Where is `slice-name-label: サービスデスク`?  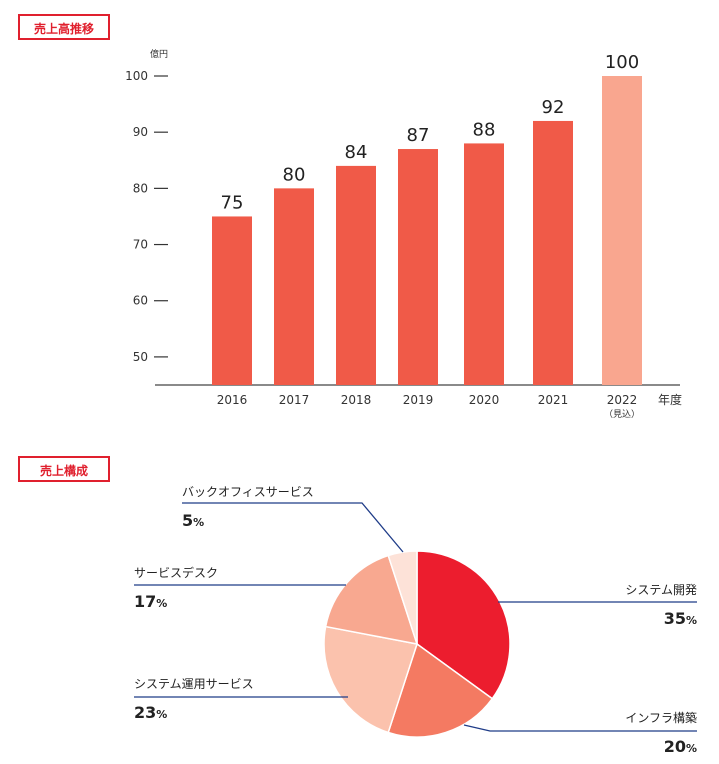 slice-name-label: サービスデスク is located at coordinates (176, 572).